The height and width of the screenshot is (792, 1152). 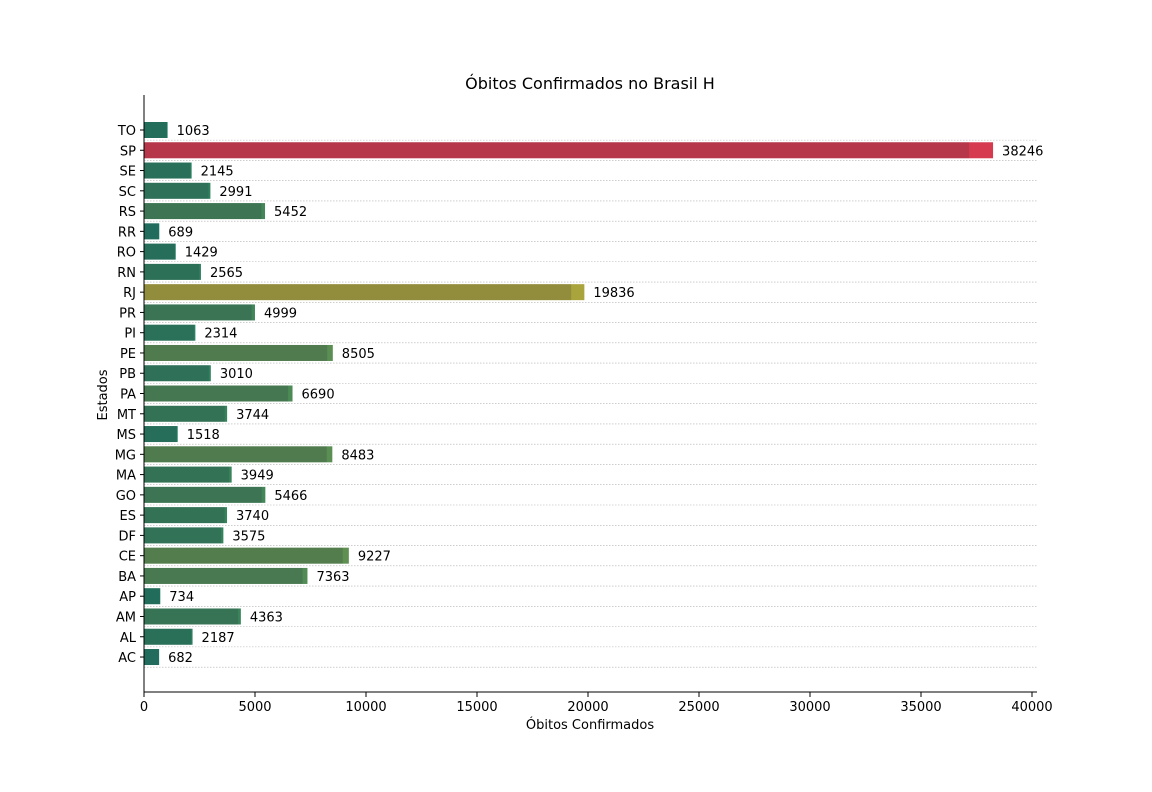 I want to click on y-tick-label: ES, so click(x=128, y=516).